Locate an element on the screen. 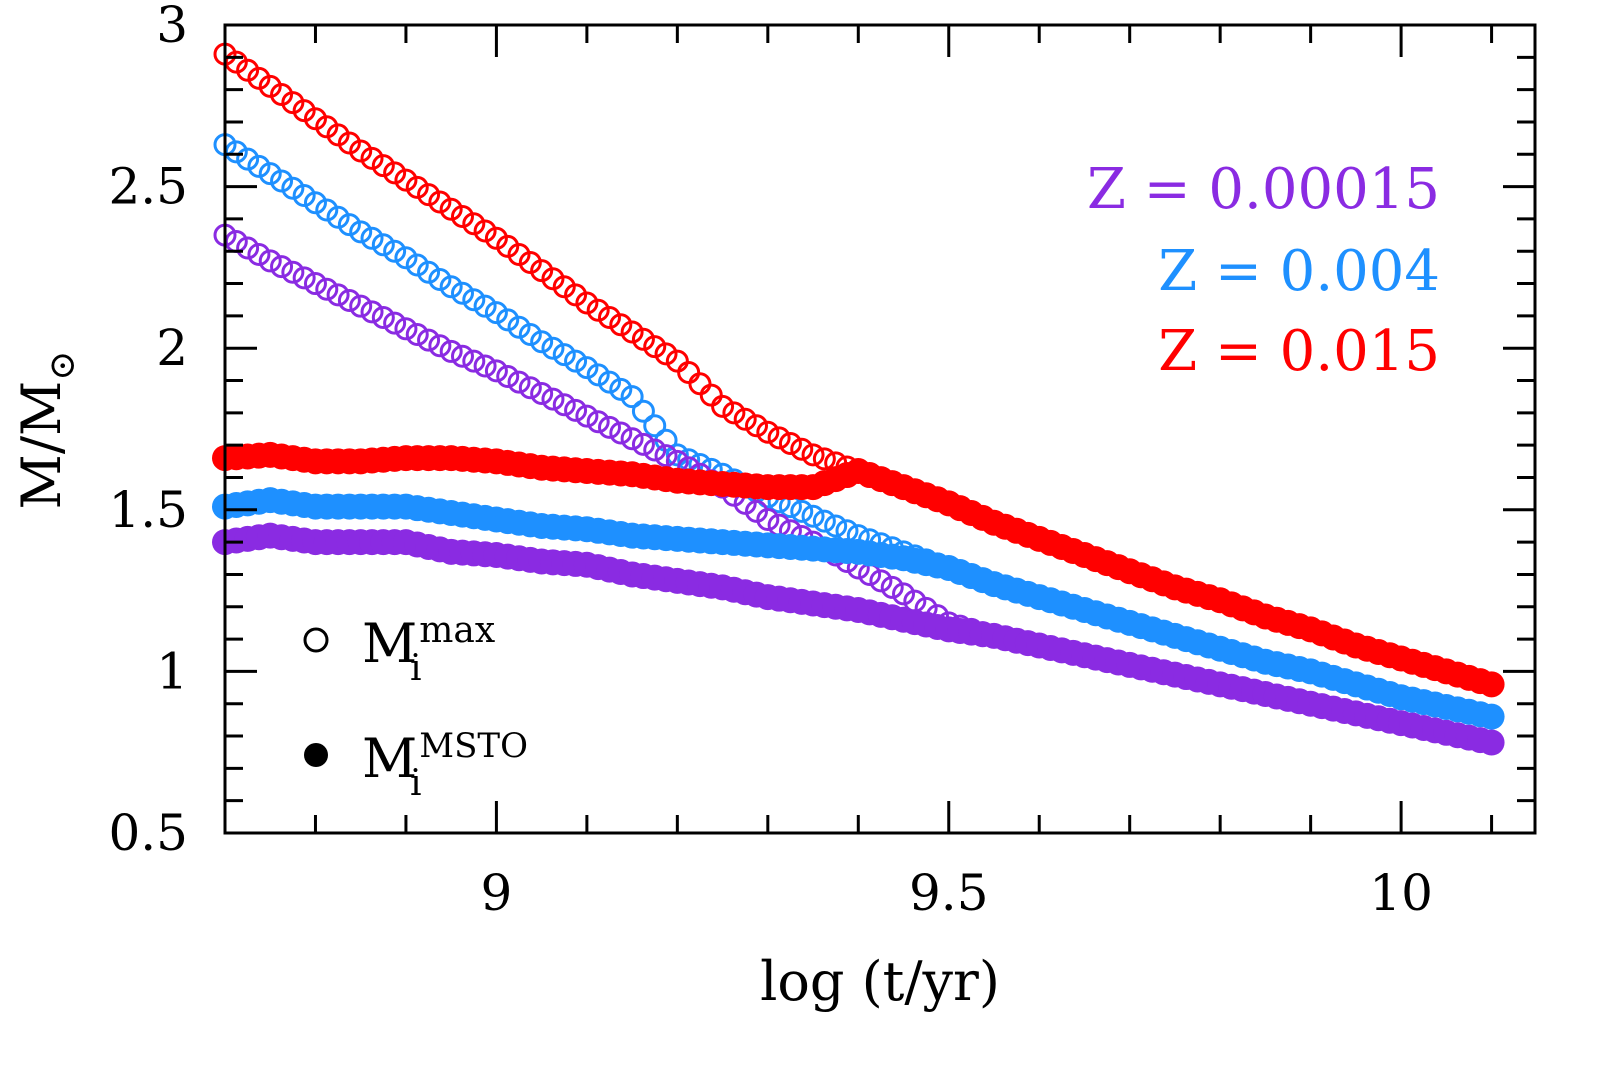  filled-circle-marker-icon is located at coordinates (316, 755).